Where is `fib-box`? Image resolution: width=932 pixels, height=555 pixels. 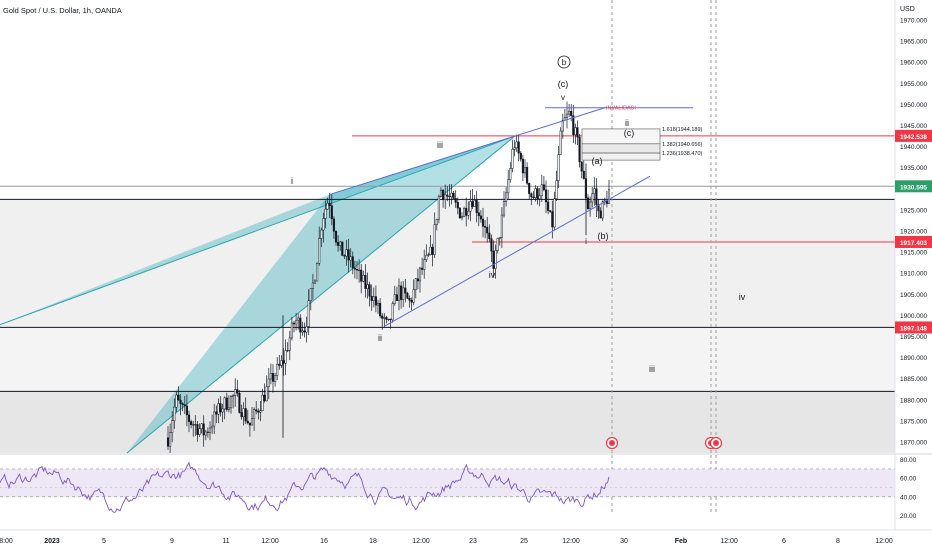 fib-box is located at coordinates (621, 148).